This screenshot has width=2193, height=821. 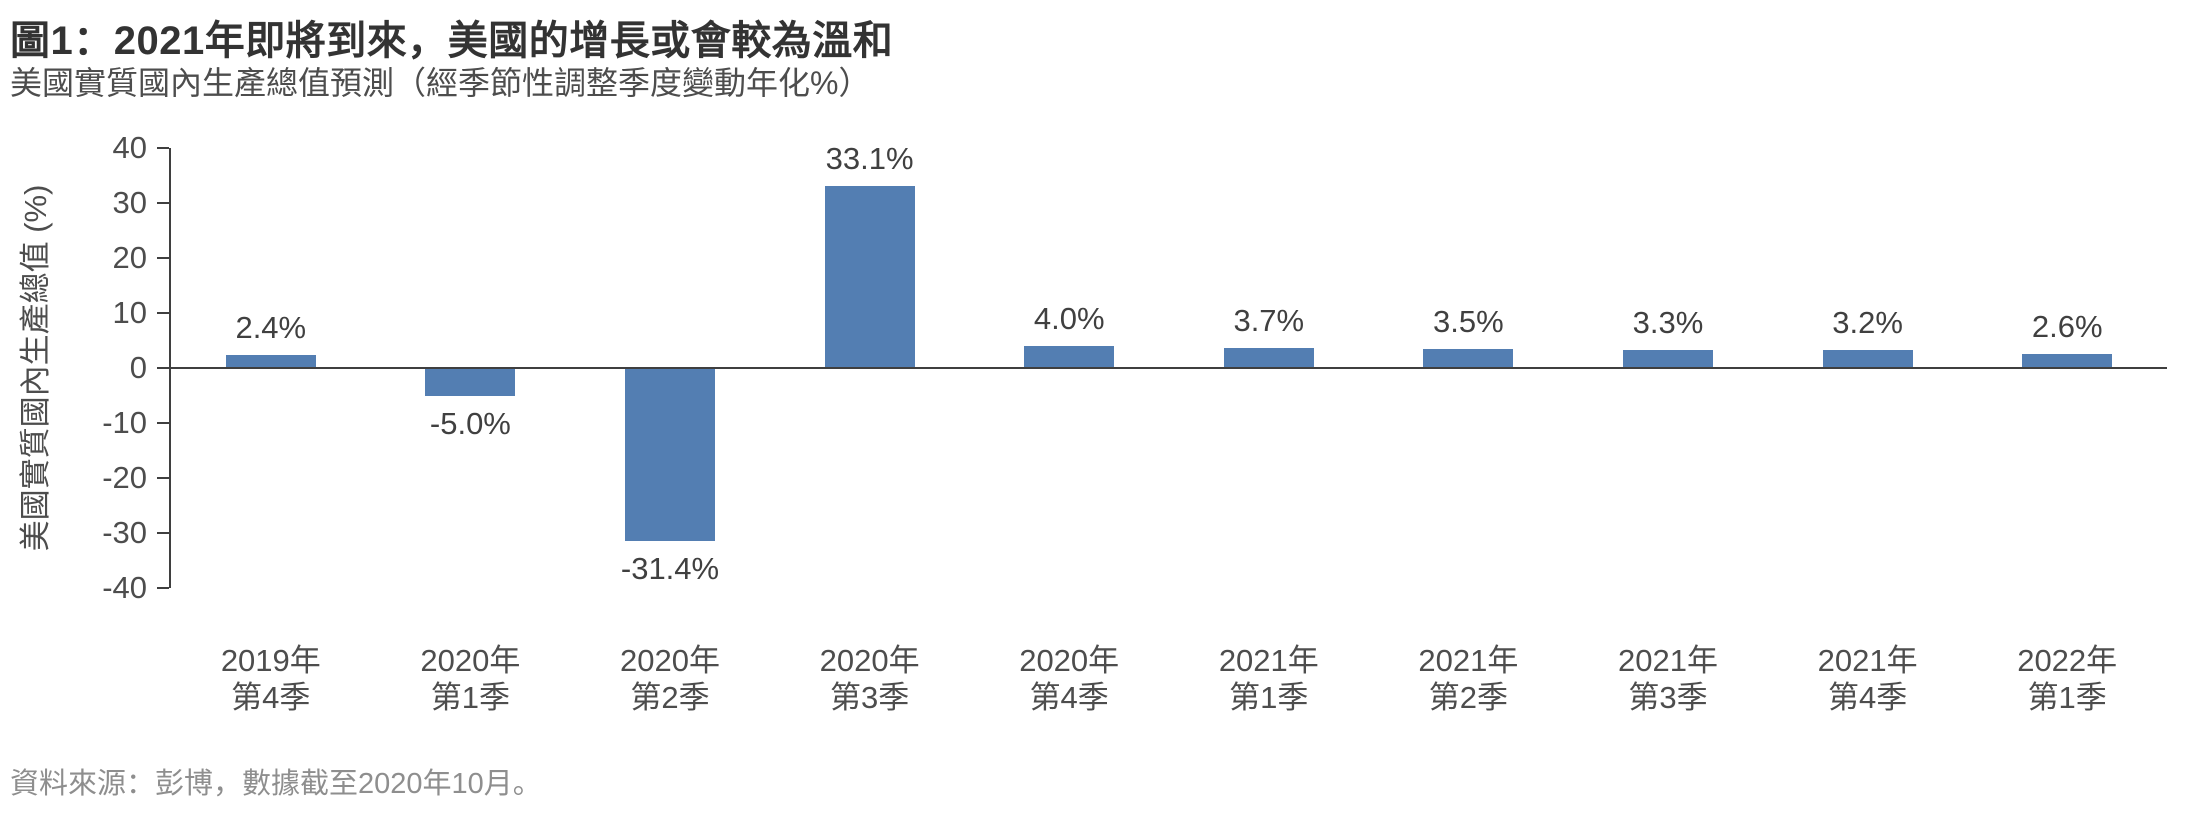 I want to click on x-tick-label: 2020年 第2季, so click(x=670, y=679).